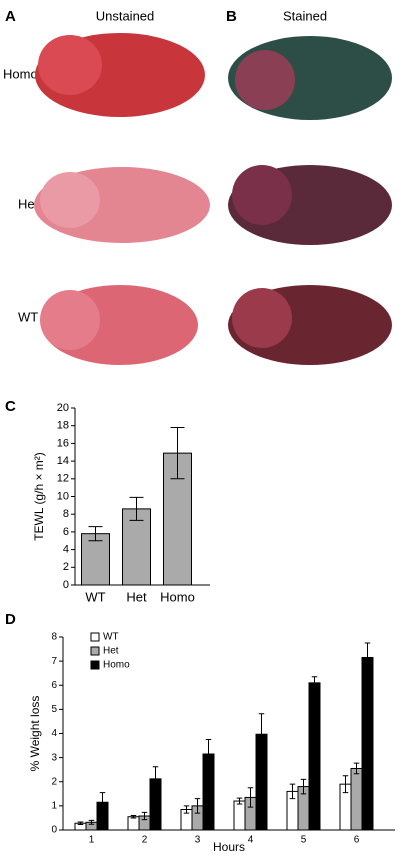 The width and height of the screenshot is (404, 862). I want to click on row-label: Homo, so click(20, 73).